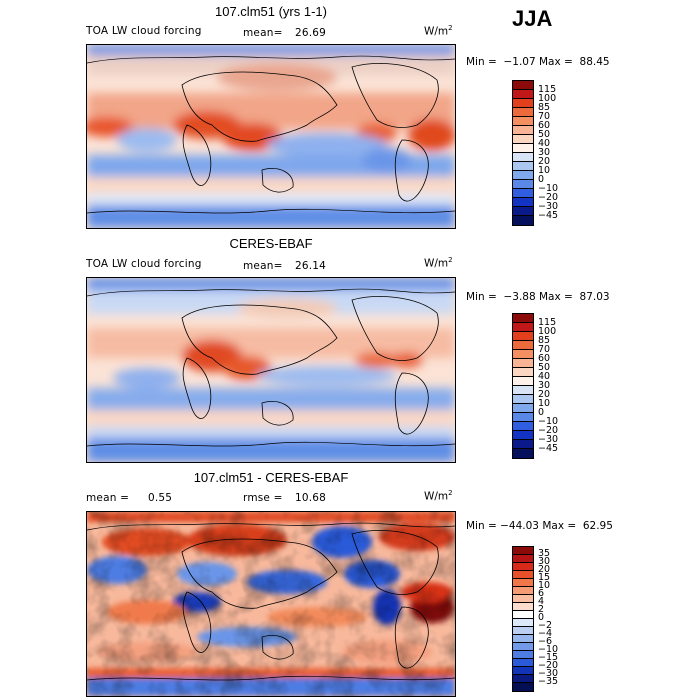 Image resolution: width=700 pixels, height=700 pixels. Describe the element at coordinates (547, 322) in the screenshot. I see `colorbar-label: 115` at that location.